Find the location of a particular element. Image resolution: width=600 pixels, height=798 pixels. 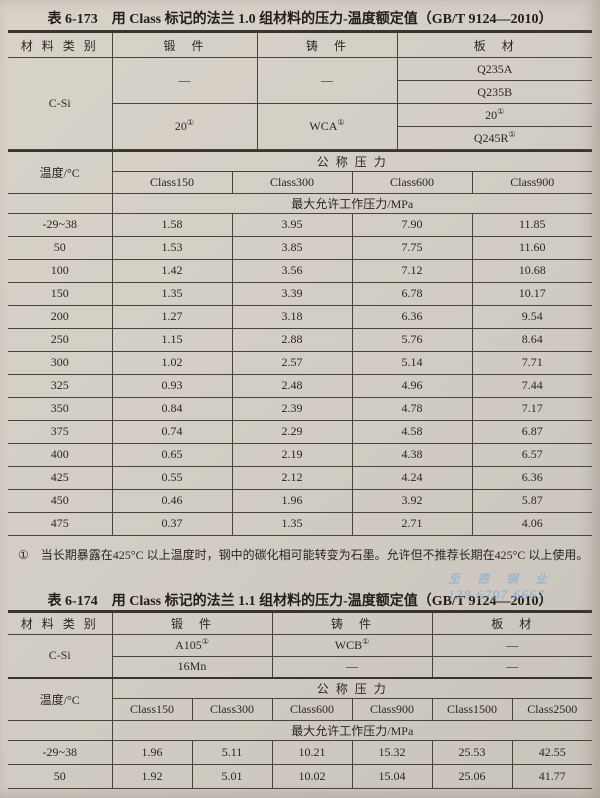

table-row: C-Si — — Q235A is located at coordinates (300, 103).